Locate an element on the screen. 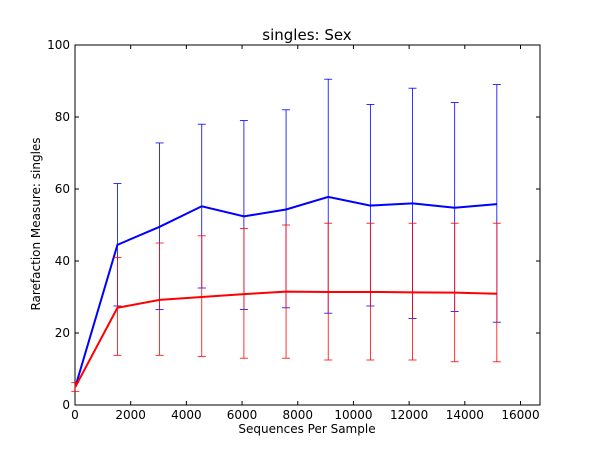 The width and height of the screenshot is (600, 450). x-tick-label: 0 is located at coordinates (75, 415).